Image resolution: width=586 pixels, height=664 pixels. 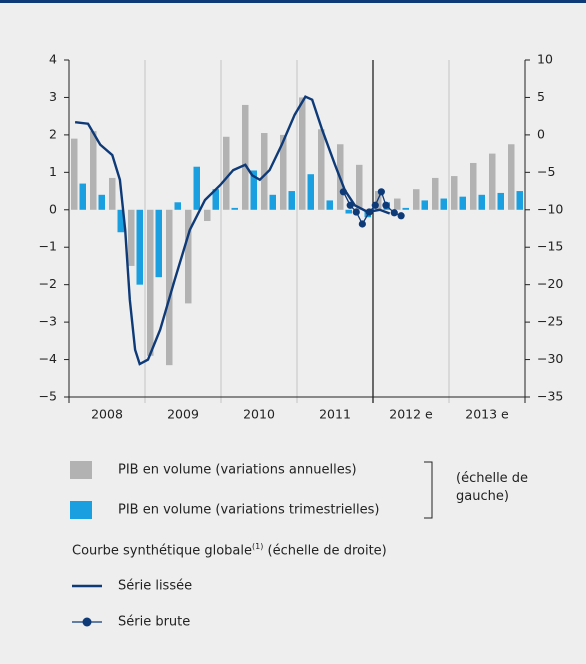 I want to click on x-group-label: 2011, so click(x=335, y=414).